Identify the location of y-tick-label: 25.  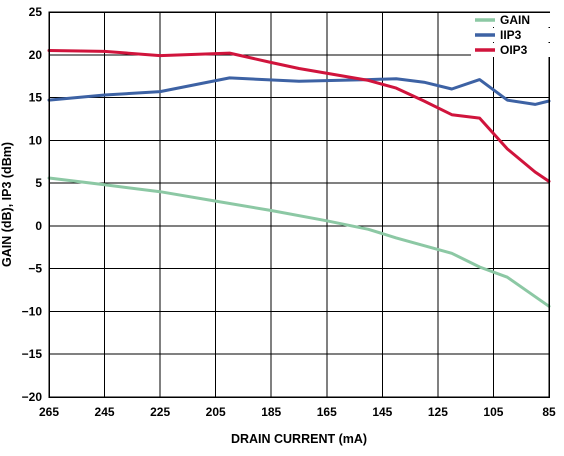
(36, 12).